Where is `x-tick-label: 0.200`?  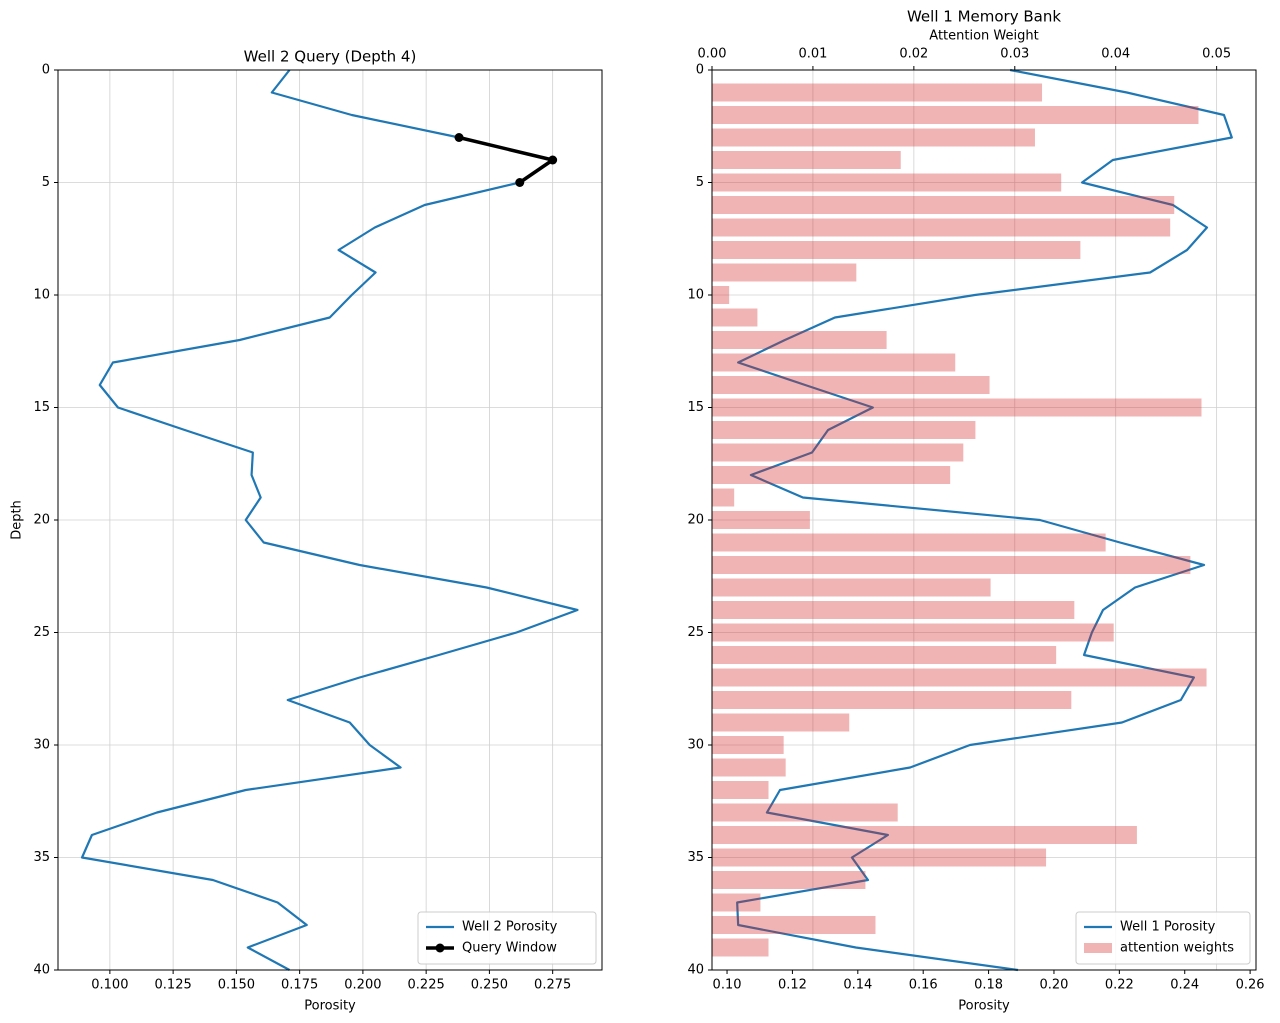
x-tick-label: 0.200 is located at coordinates (362, 985).